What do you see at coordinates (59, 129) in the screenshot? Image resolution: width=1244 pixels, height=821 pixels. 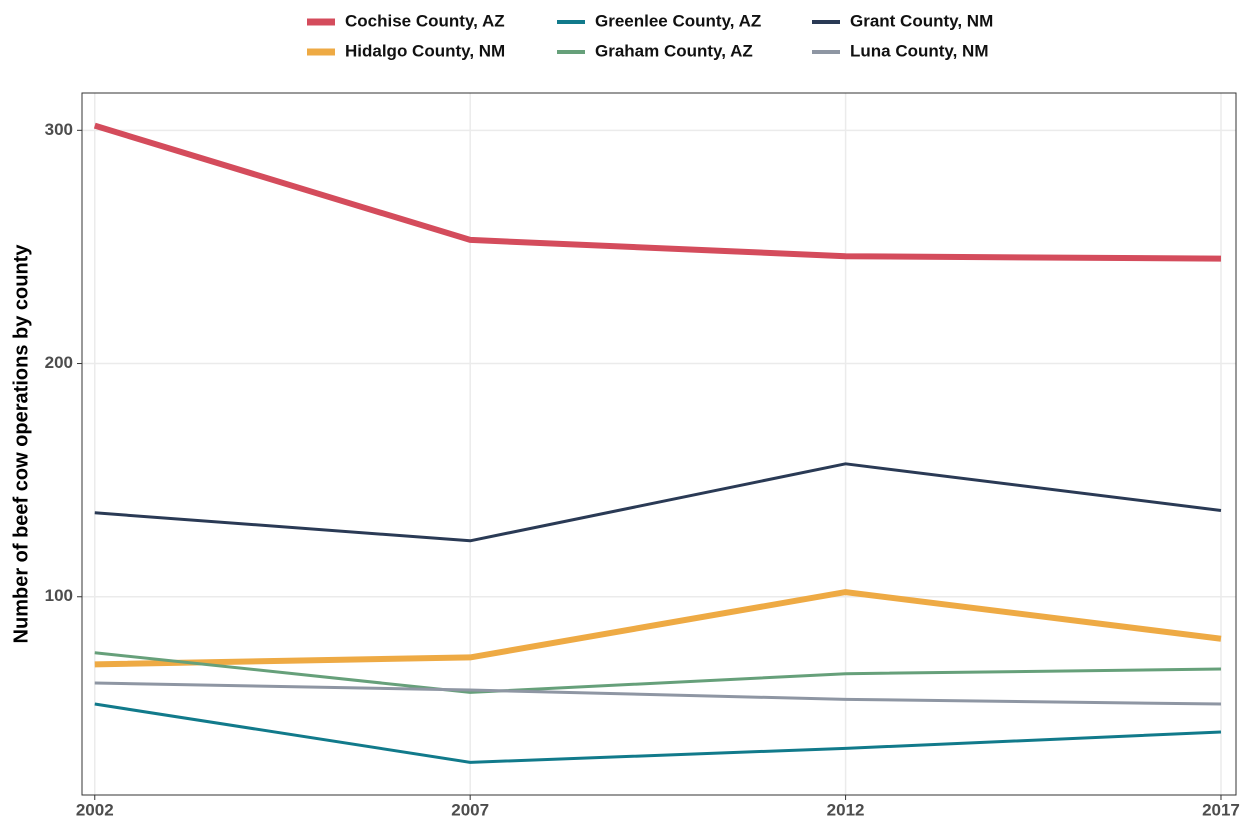 I see `y-tick-label: 300` at bounding box center [59, 129].